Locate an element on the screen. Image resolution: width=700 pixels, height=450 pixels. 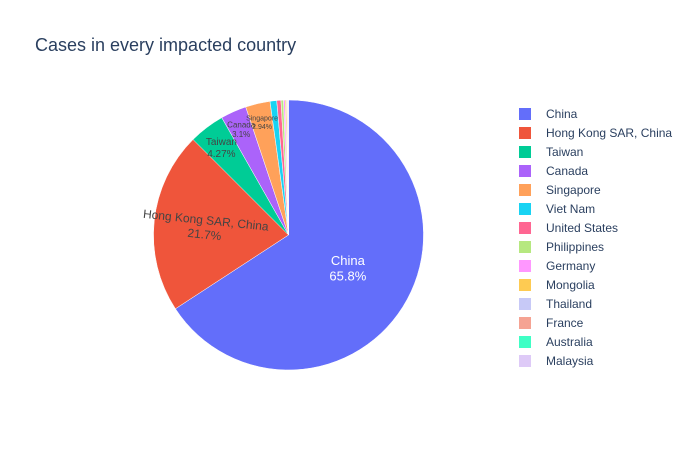
slice-label-china: China 65.8% is located at coordinates (347, 268).